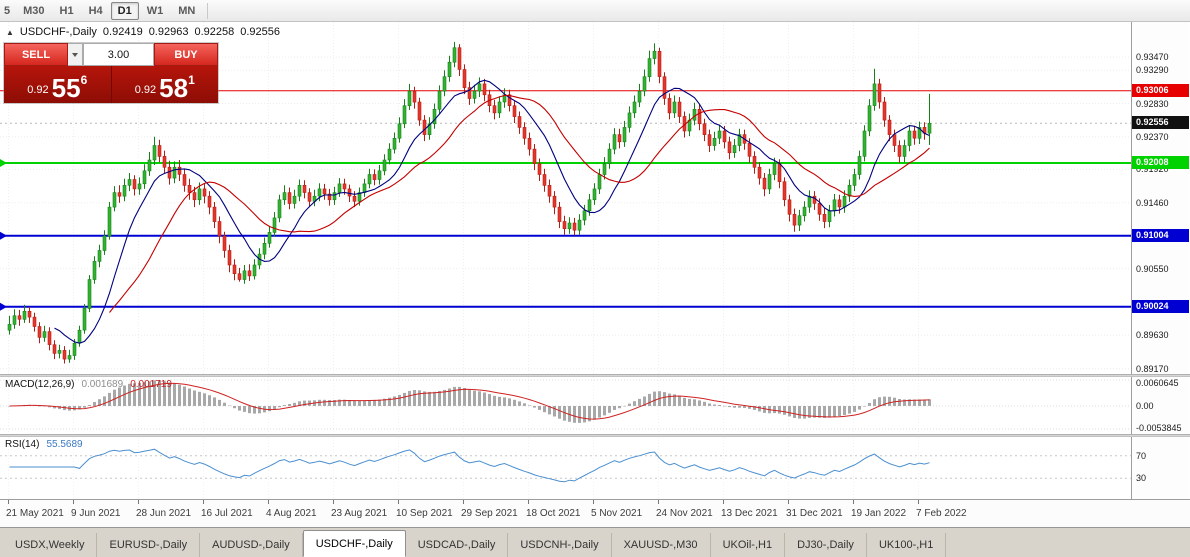 The width and height of the screenshot is (1190, 557). I want to click on tab-dj30-daily: DJ30-,Daily, so click(826, 545).